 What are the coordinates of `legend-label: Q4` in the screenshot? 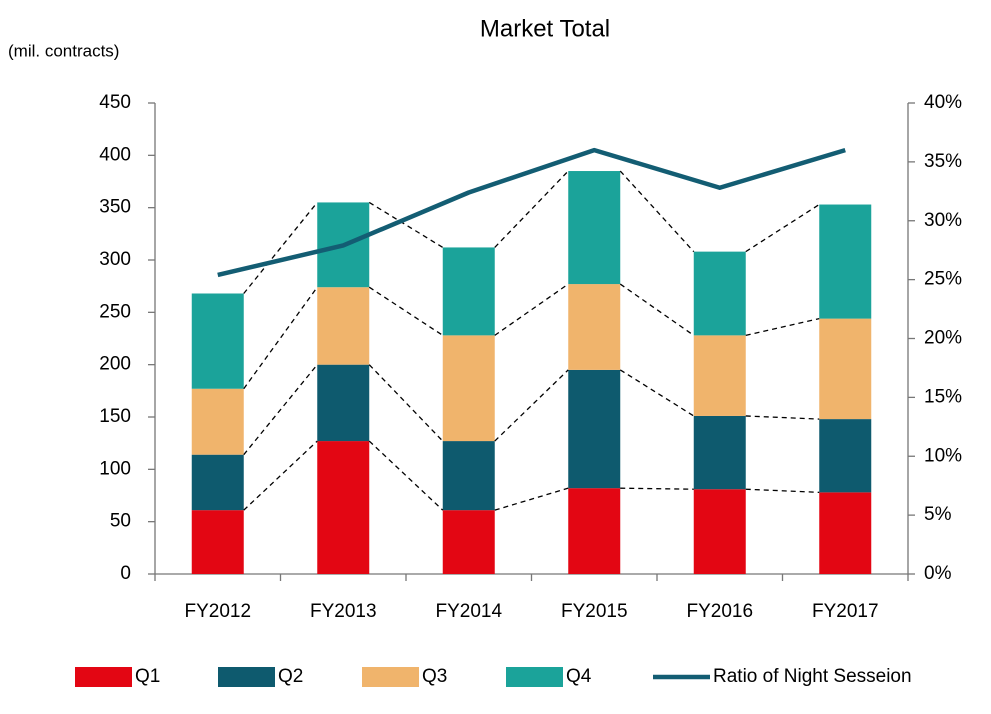 It's located at (579, 676).